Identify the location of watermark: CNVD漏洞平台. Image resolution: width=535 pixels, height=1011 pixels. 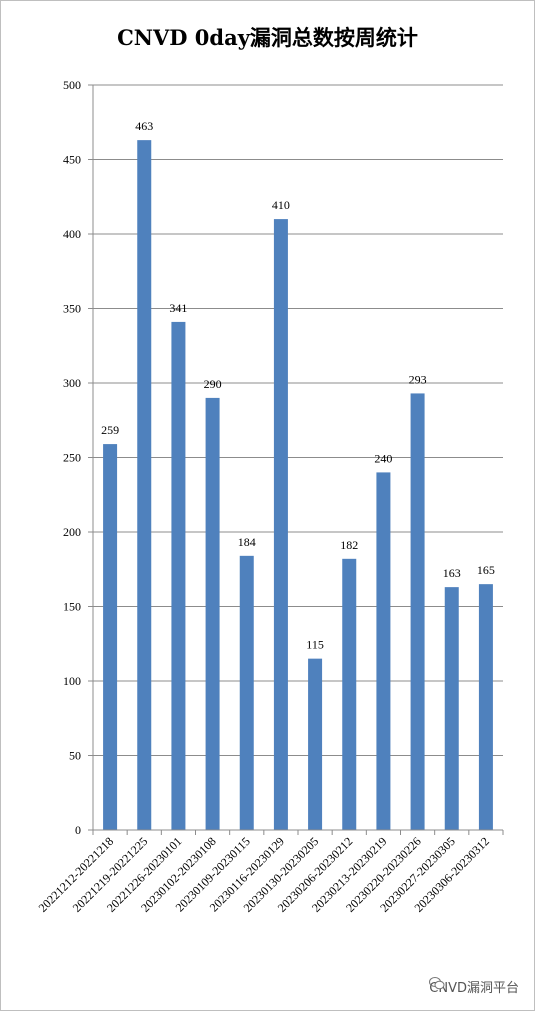
(474, 986).